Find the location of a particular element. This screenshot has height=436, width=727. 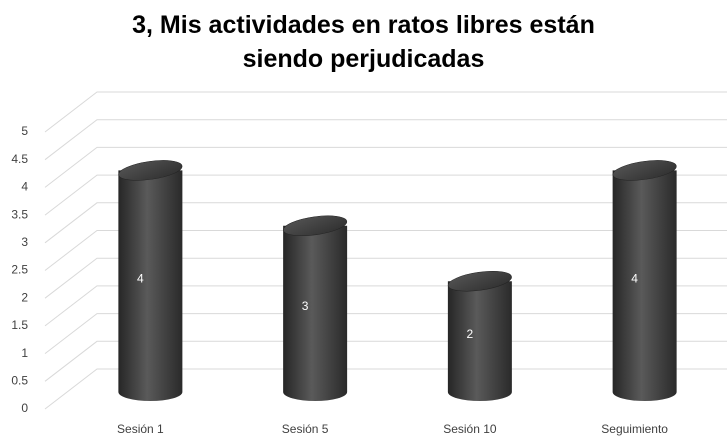

y-tick-label: 2.5 is located at coordinates (19, 270).